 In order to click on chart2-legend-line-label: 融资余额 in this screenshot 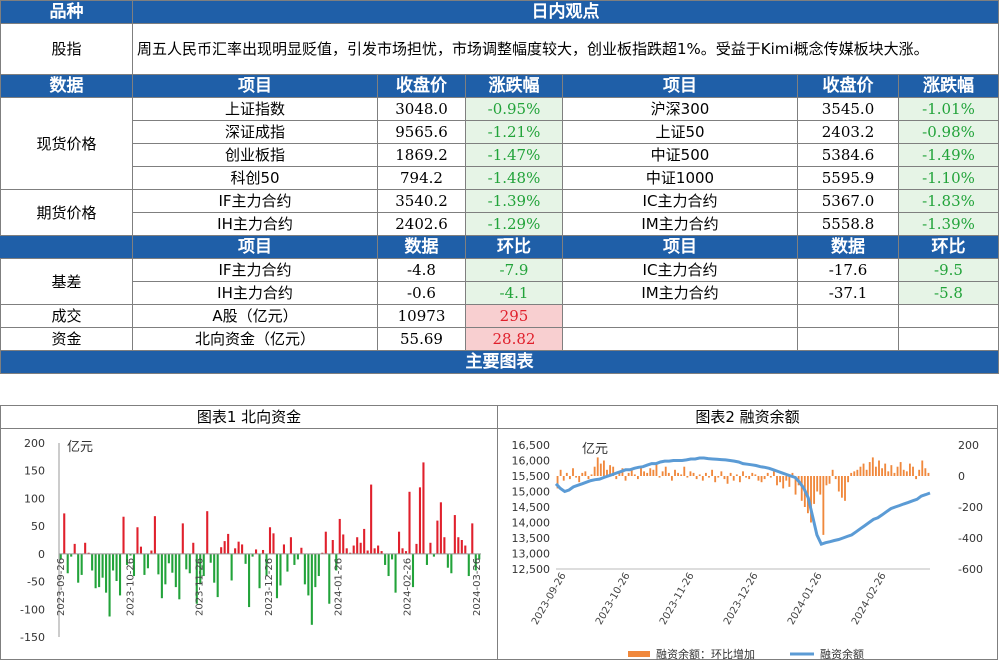, I will do `click(842, 653)`.